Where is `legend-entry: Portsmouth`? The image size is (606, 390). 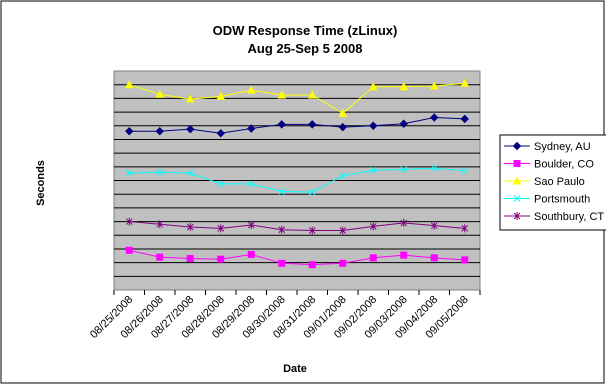
legend-entry: Portsmouth is located at coordinates (547, 200).